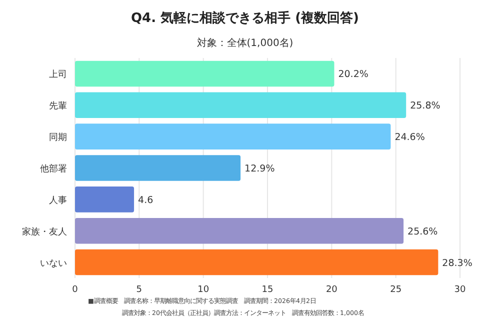 Image resolution: width=490 pixels, height=325 pixels. What do you see at coordinates (259, 169) in the screenshot?
I see `data-label: 12.9%` at bounding box center [259, 169].